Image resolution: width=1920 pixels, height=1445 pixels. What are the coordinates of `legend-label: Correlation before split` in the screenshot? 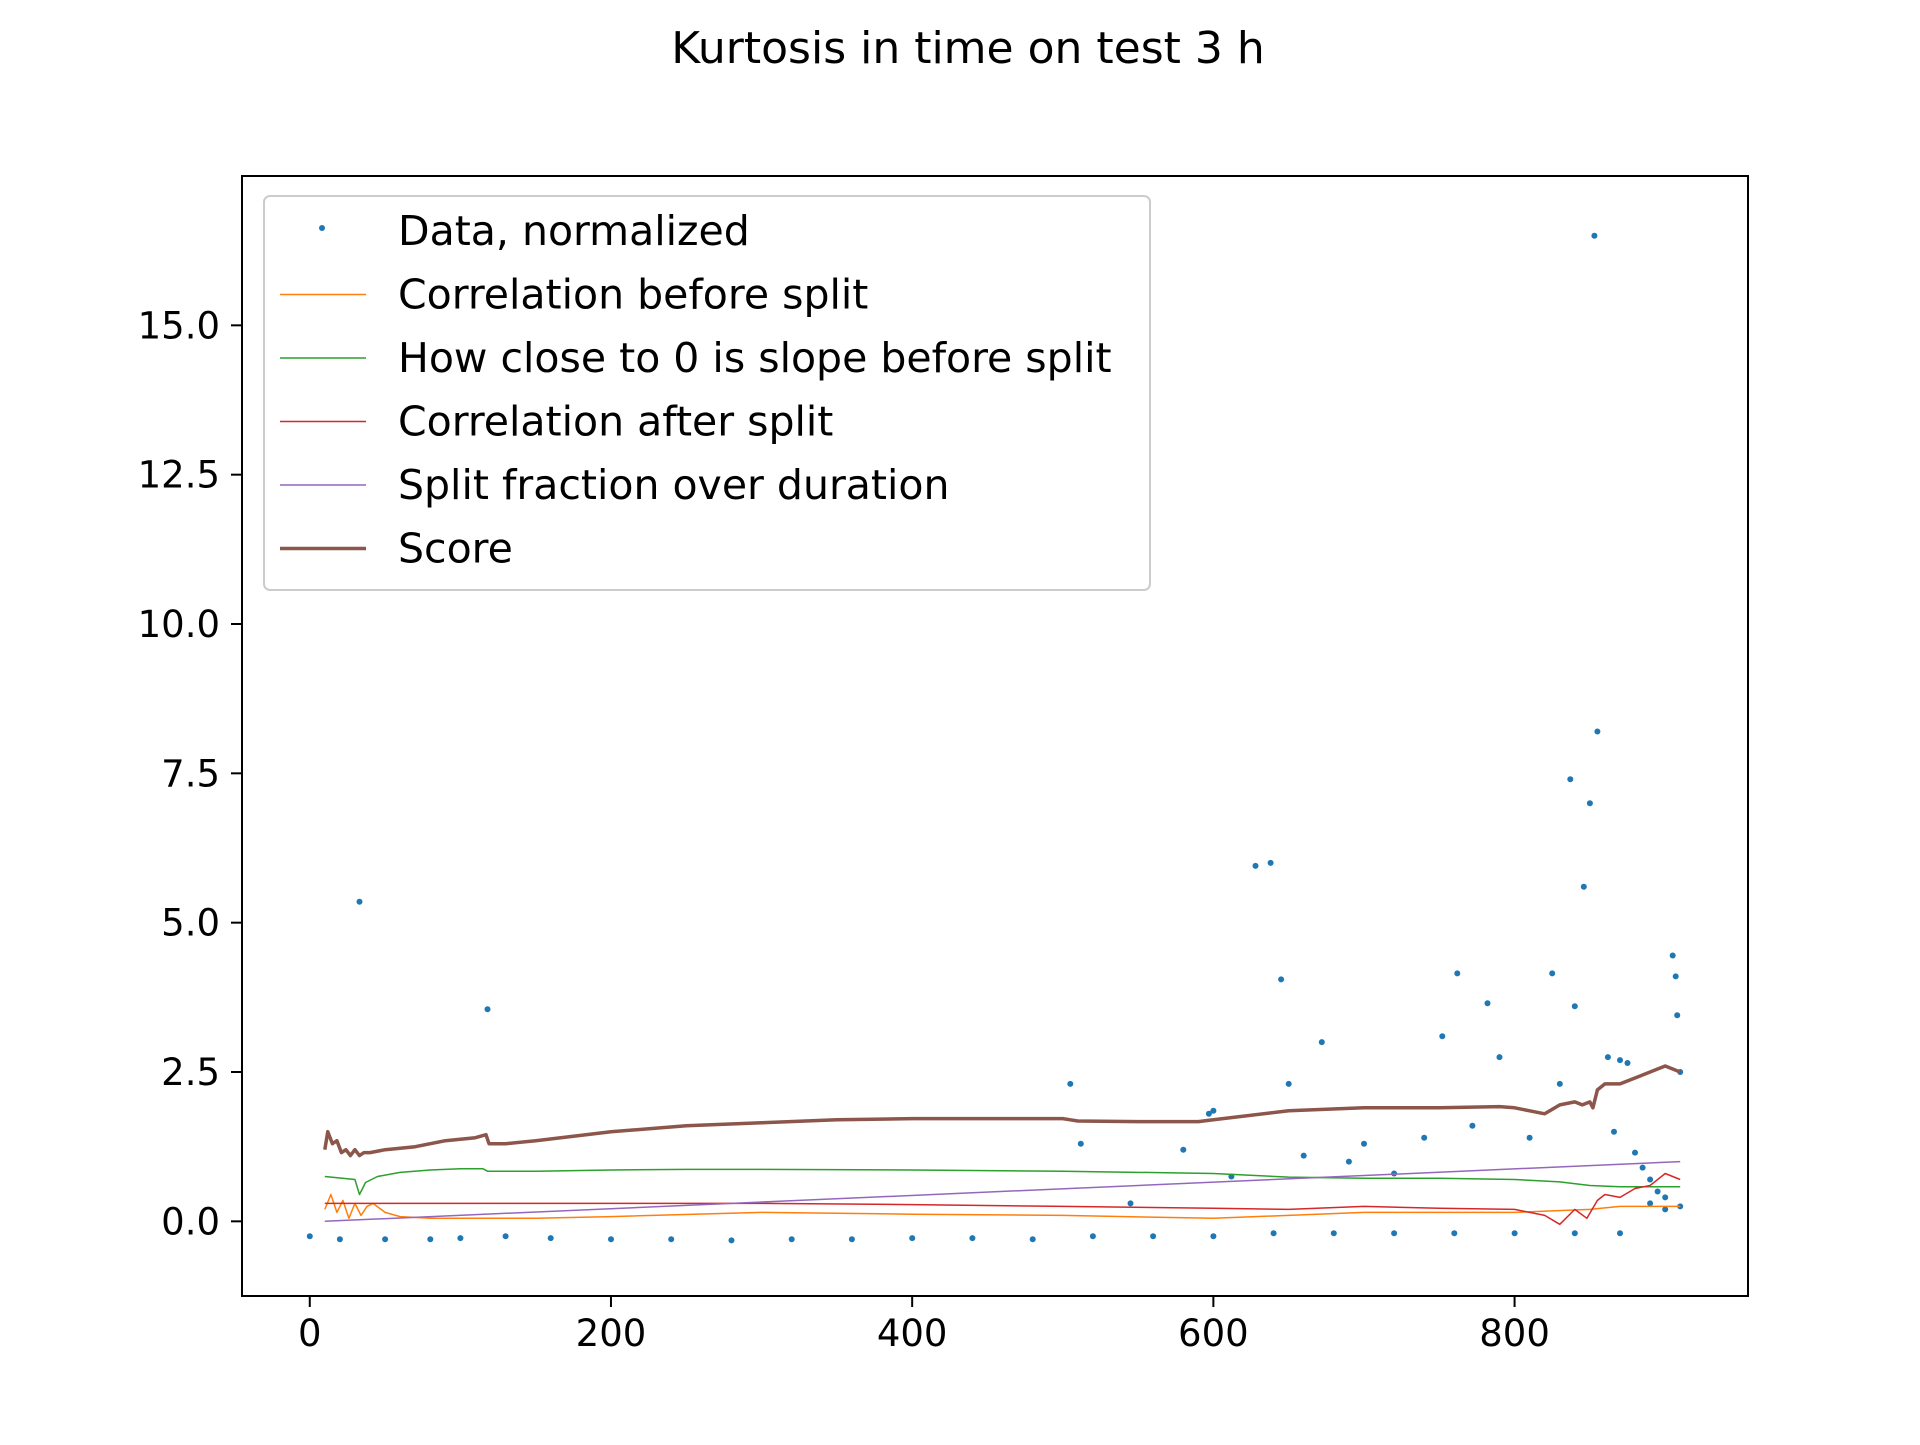 It's located at (633, 295).